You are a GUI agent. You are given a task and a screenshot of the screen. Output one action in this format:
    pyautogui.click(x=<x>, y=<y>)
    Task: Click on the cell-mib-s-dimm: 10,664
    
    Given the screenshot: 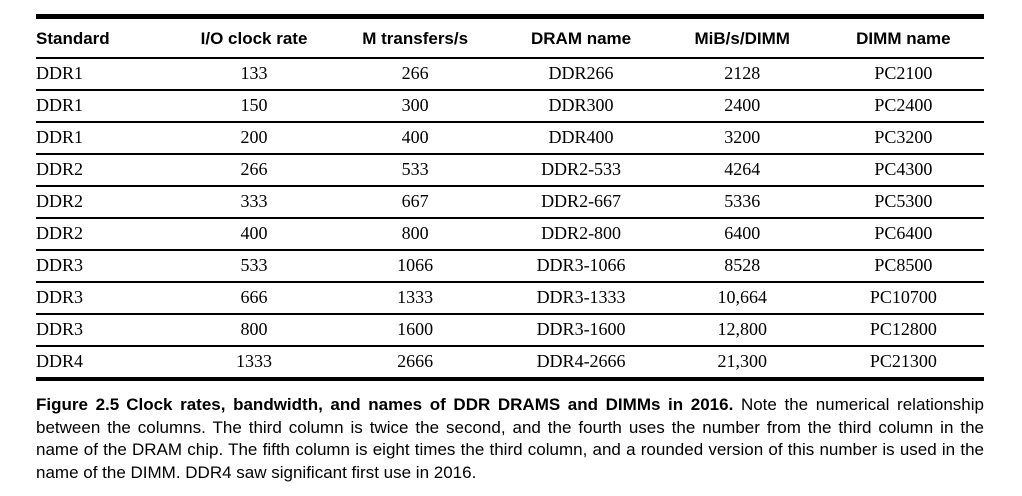 What is the action you would take?
    pyautogui.click(x=742, y=298)
    